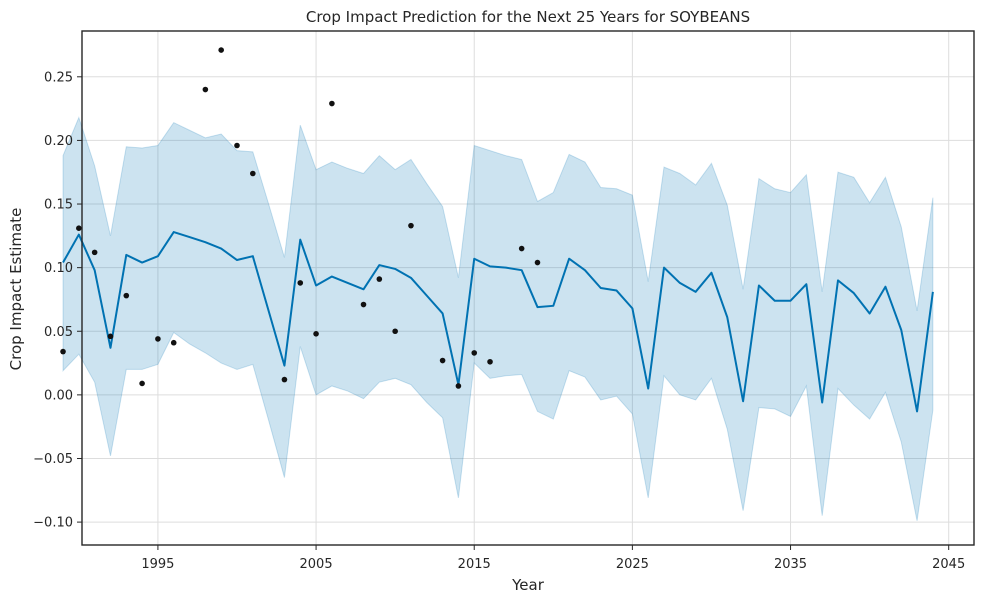  Describe the element at coordinates (58, 268) in the screenshot. I see `y-tick-label: 0.10` at that location.